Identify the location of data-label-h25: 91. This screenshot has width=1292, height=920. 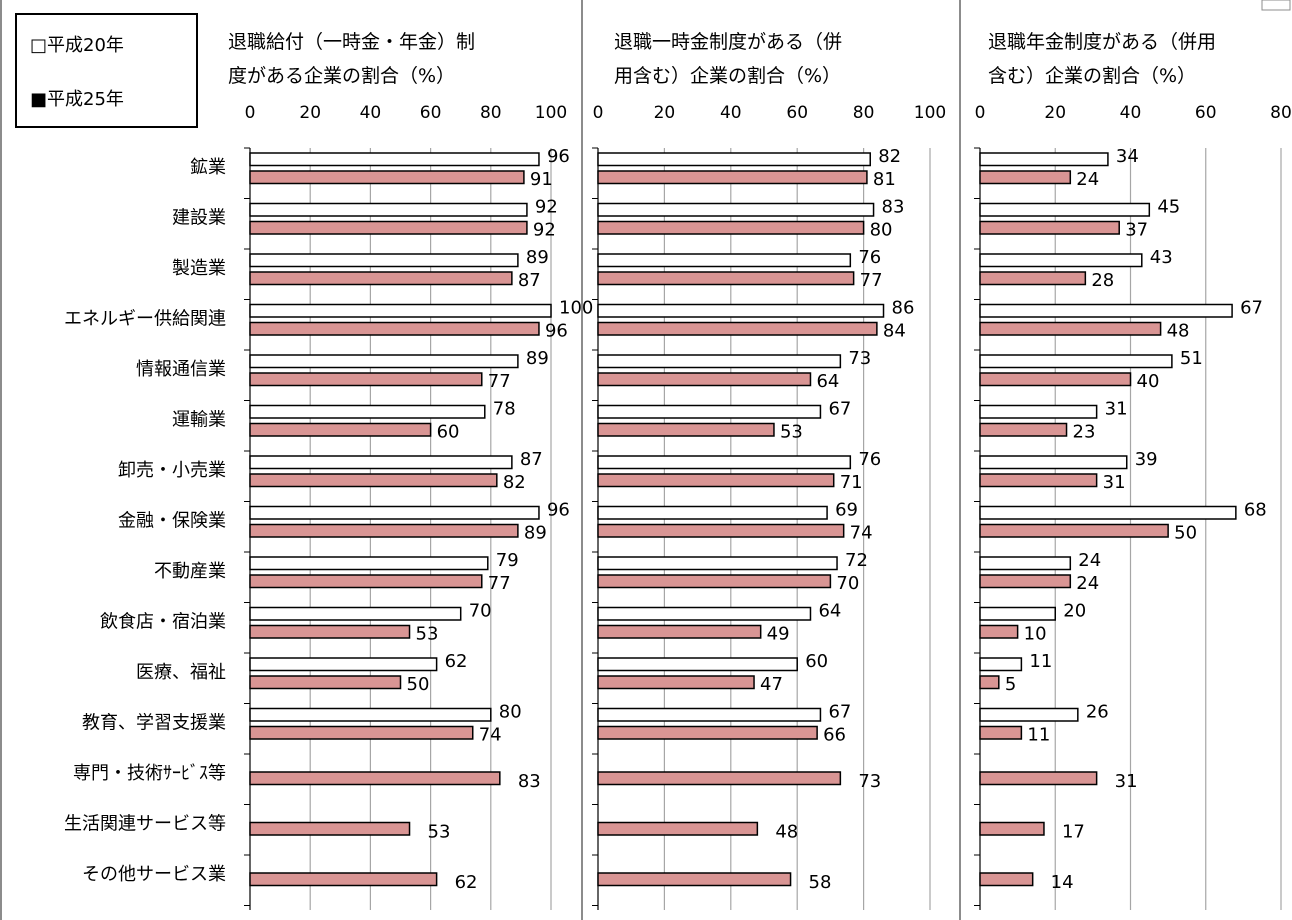
(541, 179).